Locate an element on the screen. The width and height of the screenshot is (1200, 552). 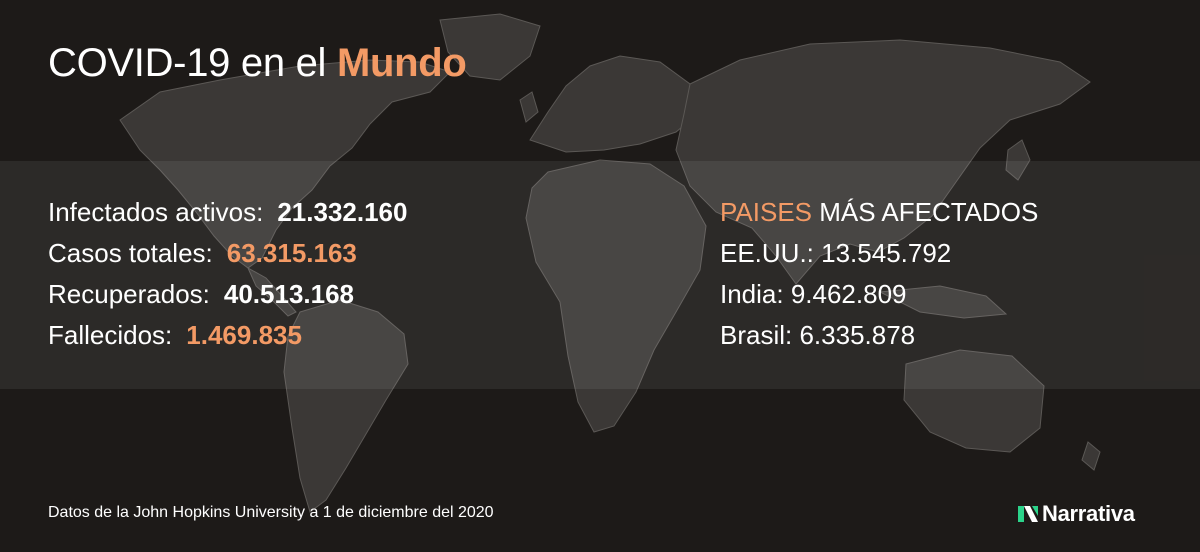
europe-landmass is located at coordinates (615, 104).